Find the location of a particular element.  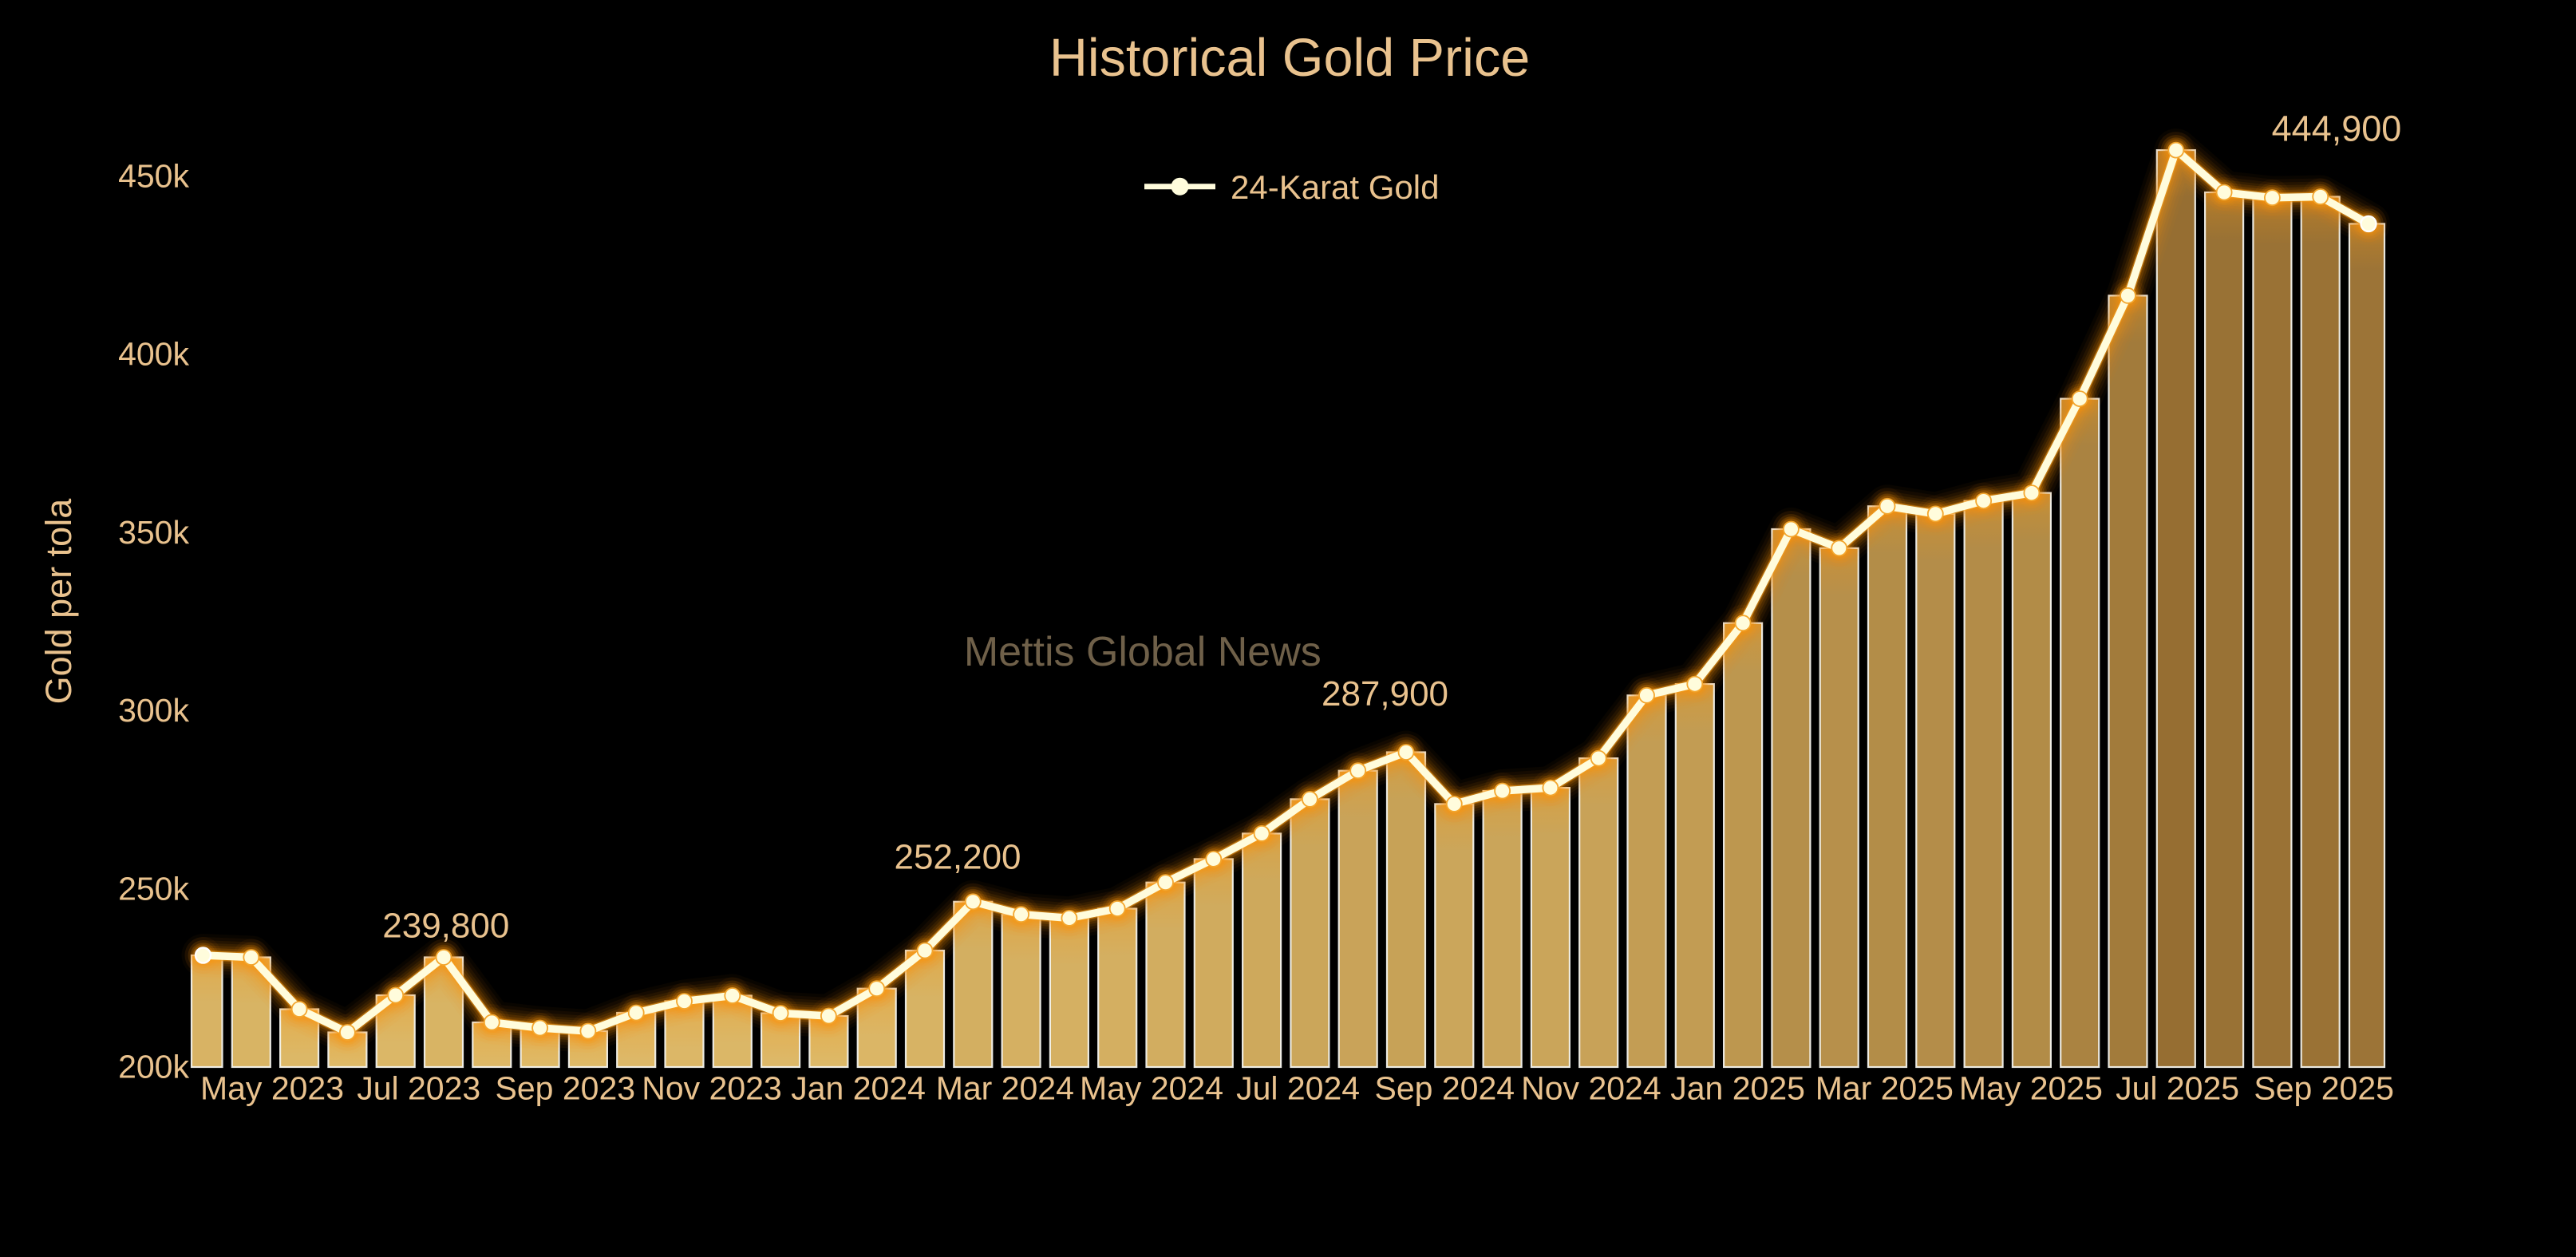

svg-text: Nov 2023 is located at coordinates (712, 1088).